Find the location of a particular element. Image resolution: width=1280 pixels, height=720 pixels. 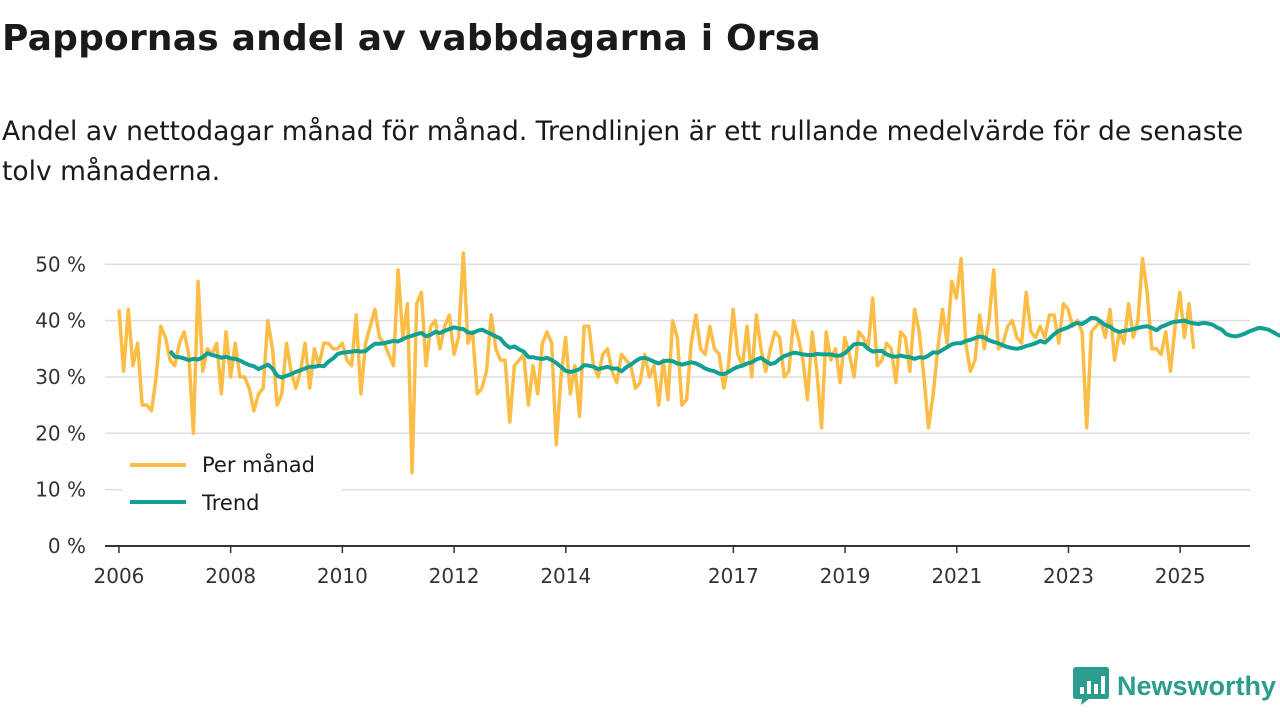

newsworthy-logo-icon is located at coordinates (1091, 686).